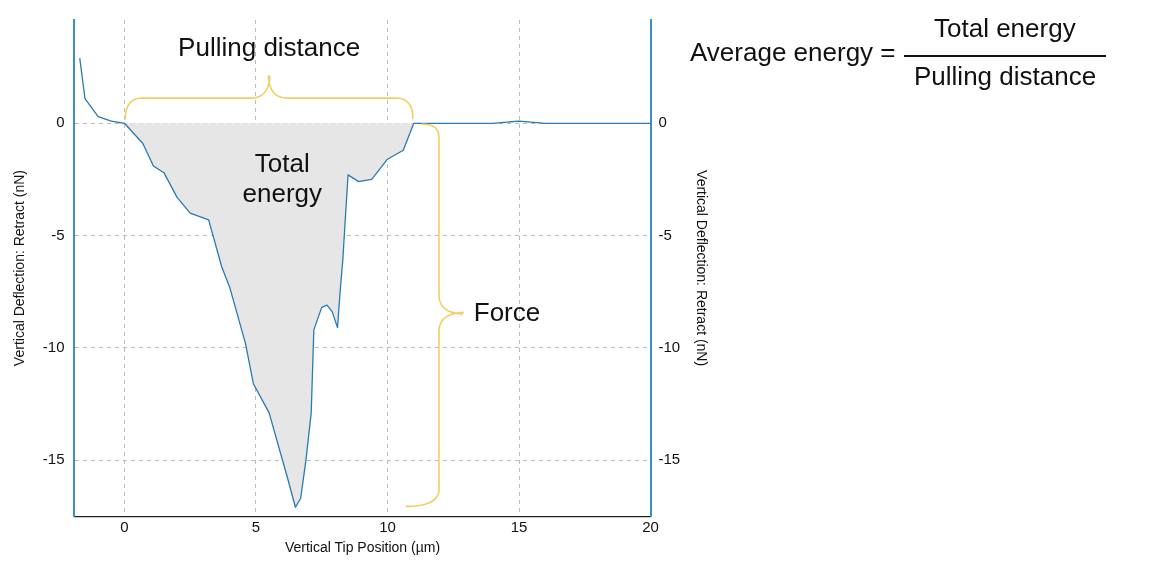 This screenshot has width=1168, height=565. What do you see at coordinates (793, 52) in the screenshot?
I see `text: Average energy =` at bounding box center [793, 52].